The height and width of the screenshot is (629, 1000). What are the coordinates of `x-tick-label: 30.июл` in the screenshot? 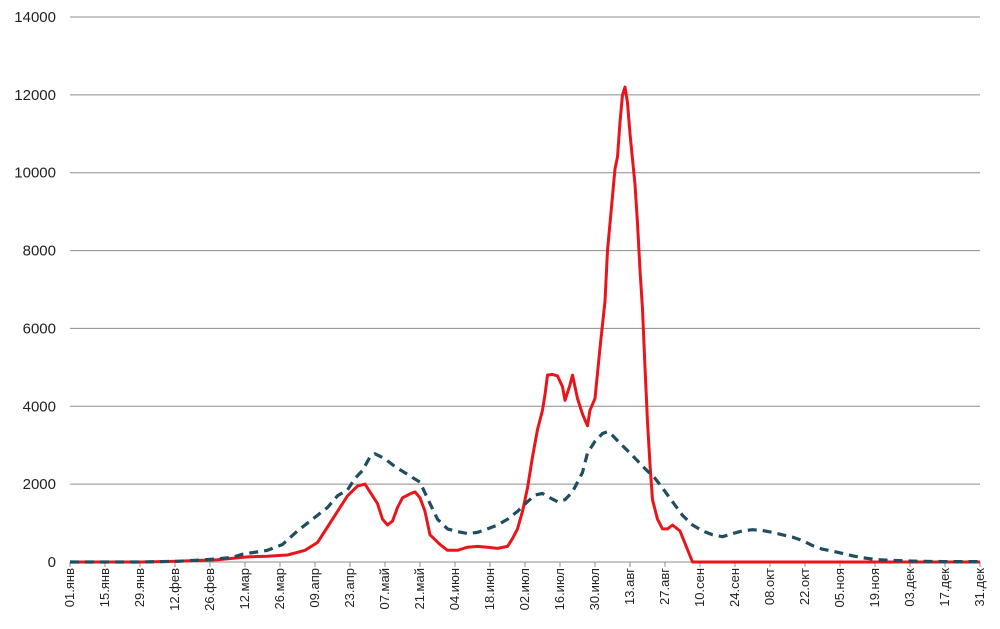 It's located at (594, 589).